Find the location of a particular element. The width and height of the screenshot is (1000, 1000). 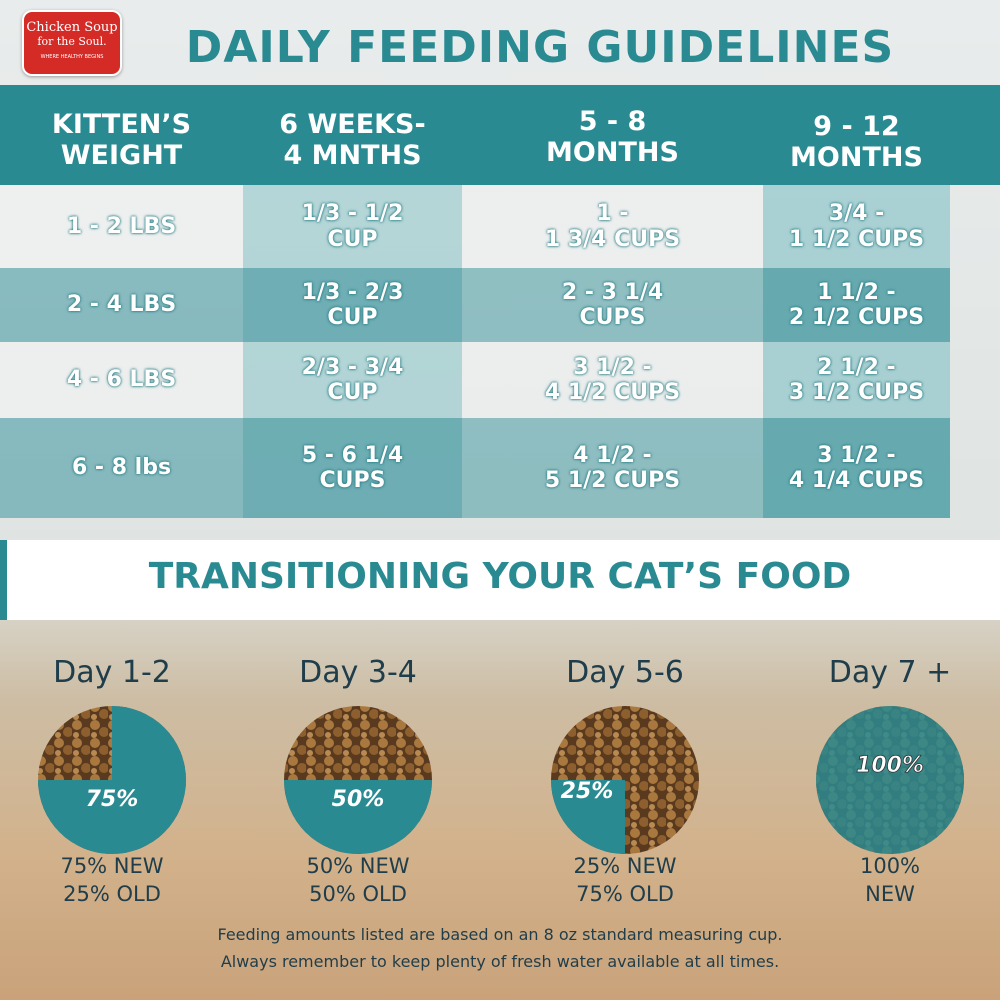

table-header-band is located at coordinates (500, 135).